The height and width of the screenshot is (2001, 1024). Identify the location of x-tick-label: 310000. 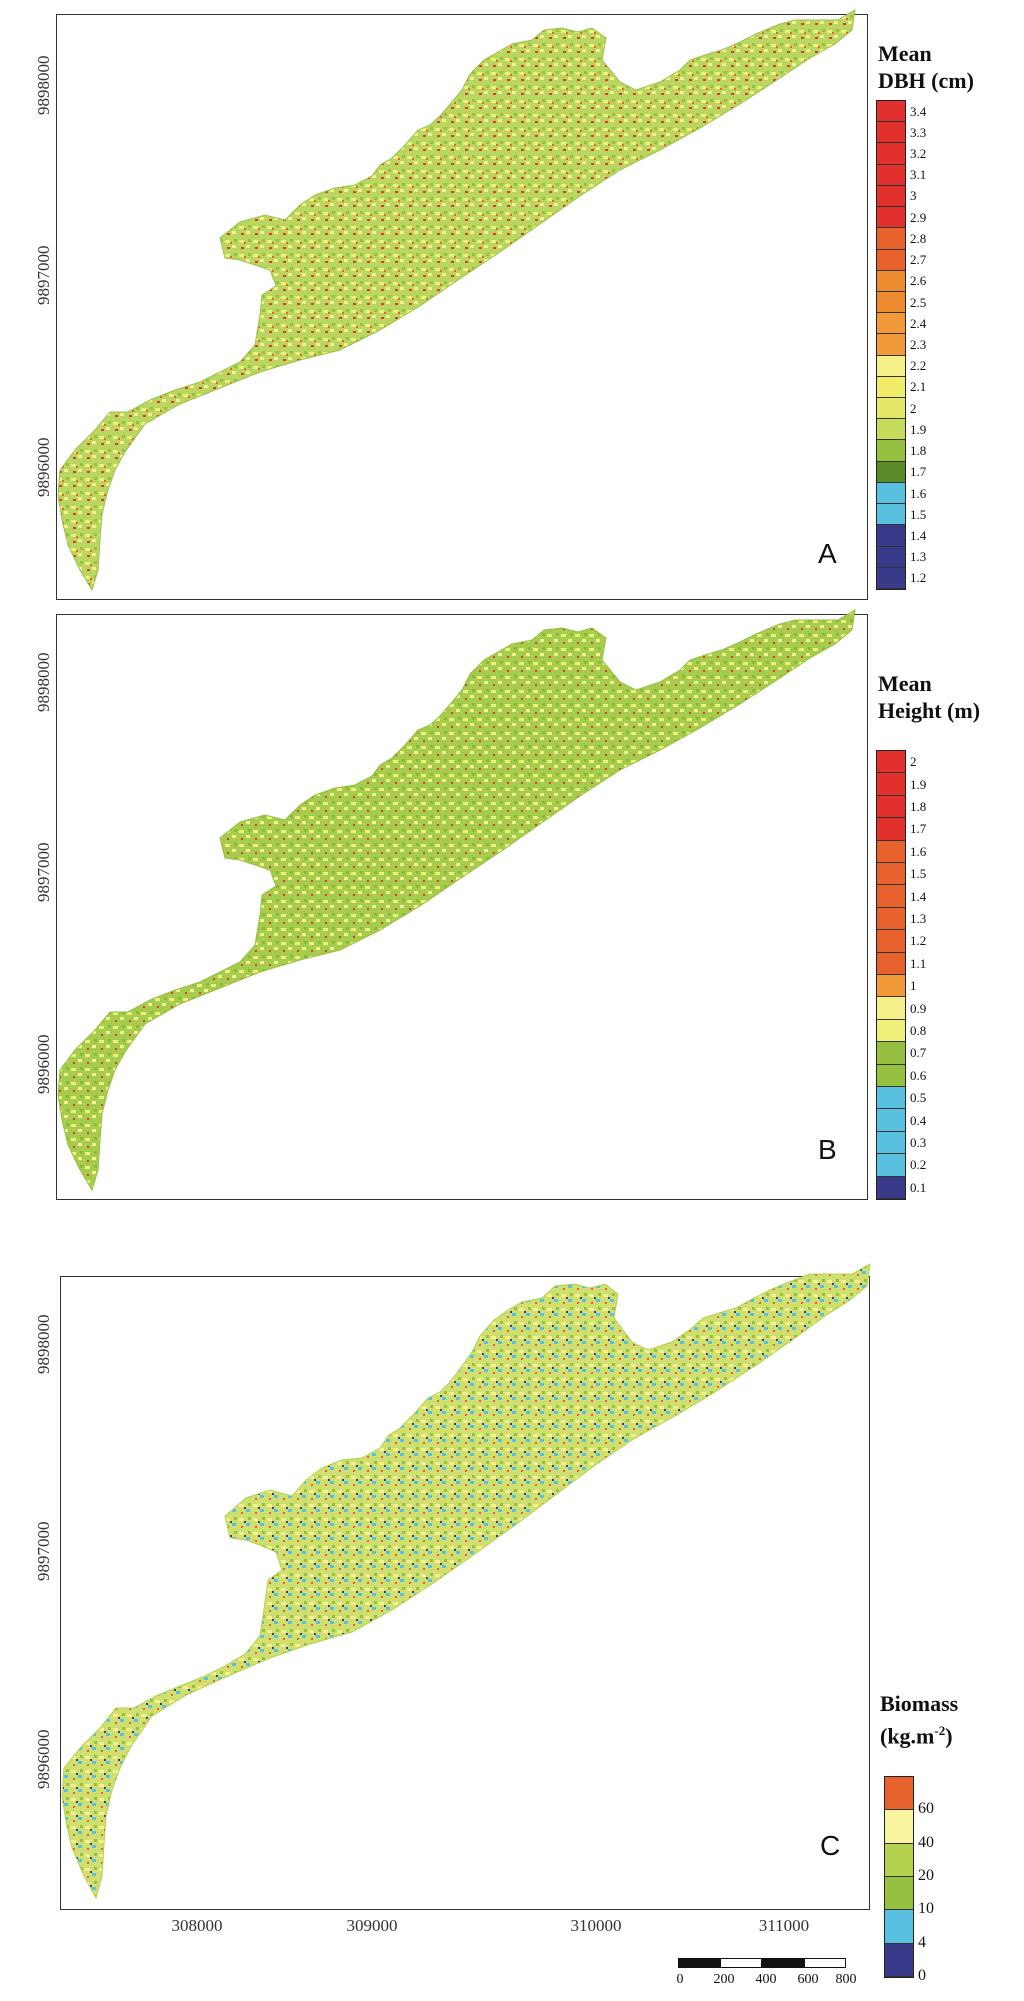
(596, 1925).